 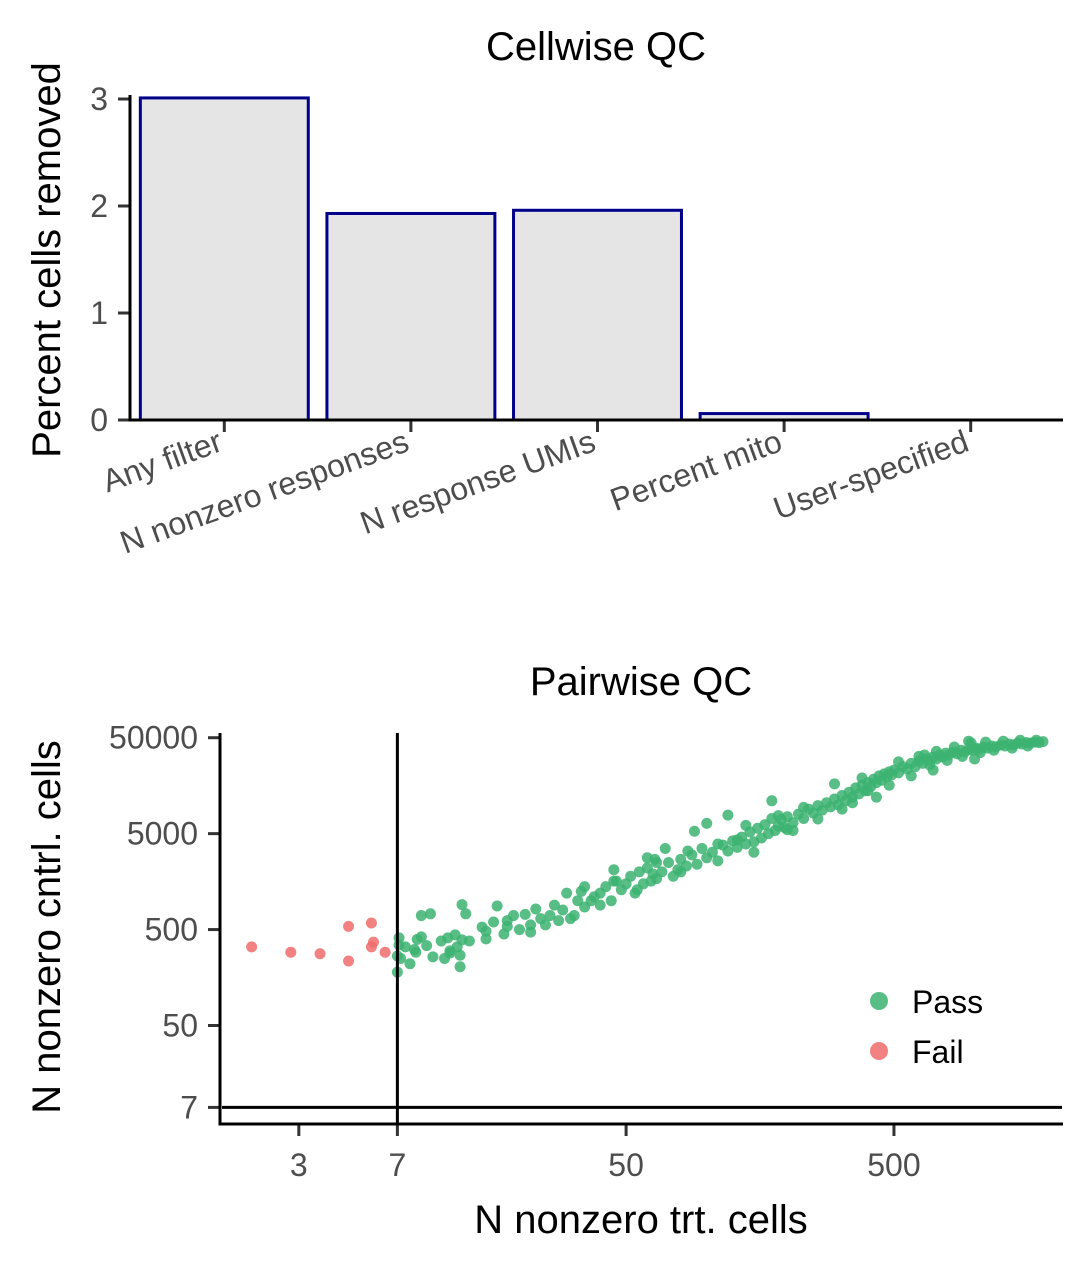 I want to click on y-tick-label-1: 1, so click(x=99, y=313).